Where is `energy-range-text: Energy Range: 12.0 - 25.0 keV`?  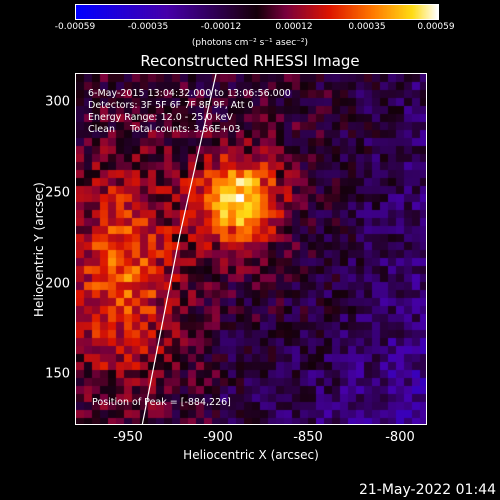
energy-range-text: Energy Range: 12.0 - 25.0 keV is located at coordinates (160, 117).